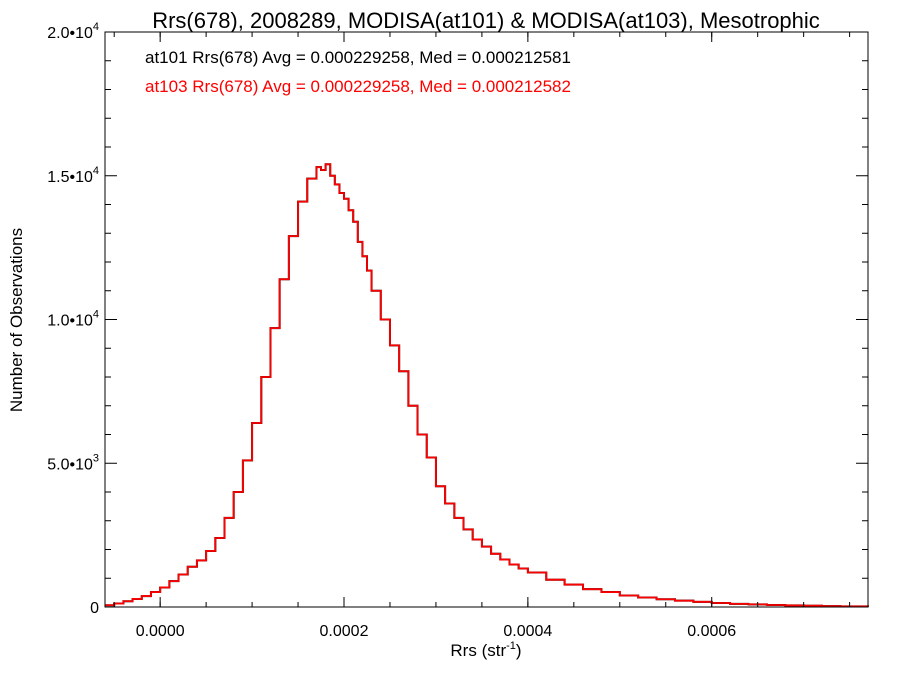 The width and height of the screenshot is (900, 675). I want to click on y-tick-label-2: 1.0•104, so click(73, 319).